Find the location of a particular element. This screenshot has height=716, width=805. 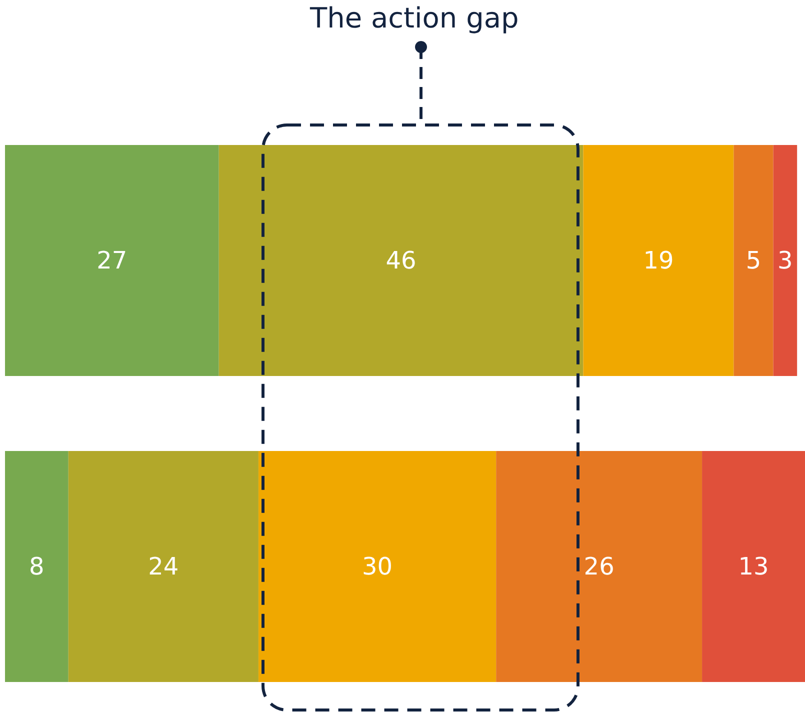

data-label: 46 is located at coordinates (401, 260).